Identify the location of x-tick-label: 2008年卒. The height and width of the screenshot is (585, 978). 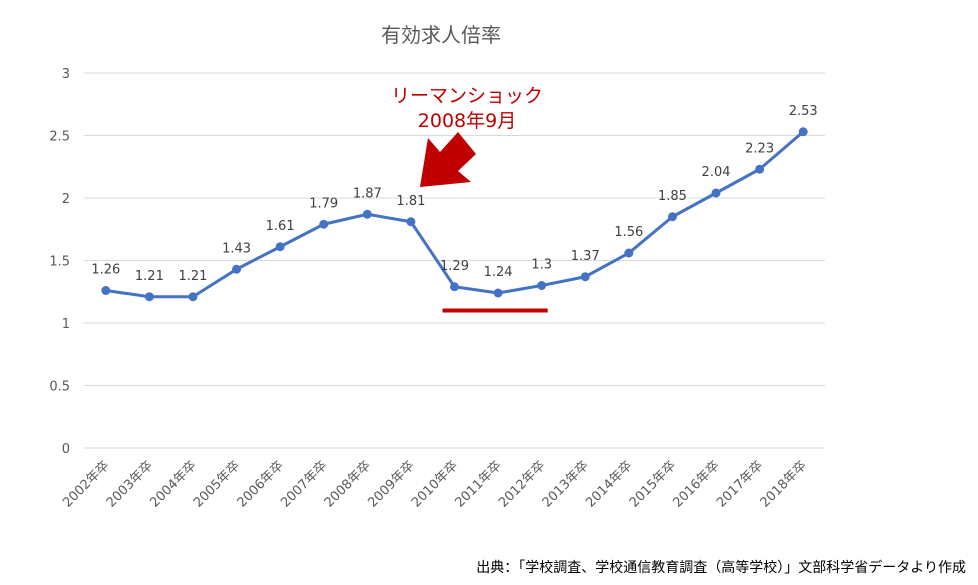
(348, 484).